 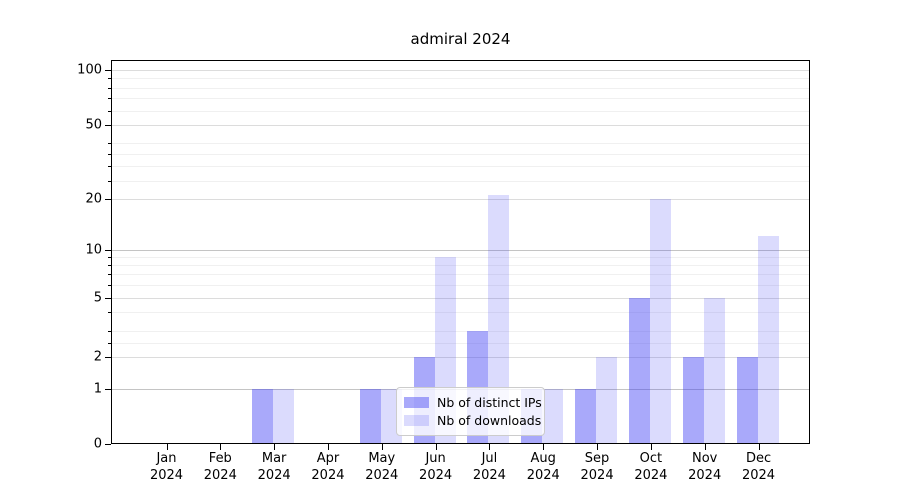 I want to click on x-tick-label: Aug 2024, so click(x=543, y=467).